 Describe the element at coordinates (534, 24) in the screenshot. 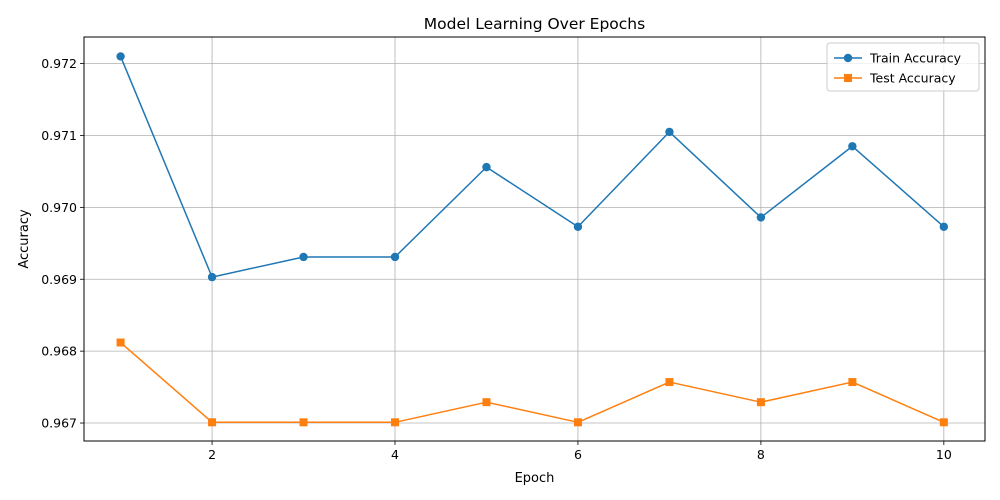

I see `chart-title: Model Learning Over Epochs` at that location.